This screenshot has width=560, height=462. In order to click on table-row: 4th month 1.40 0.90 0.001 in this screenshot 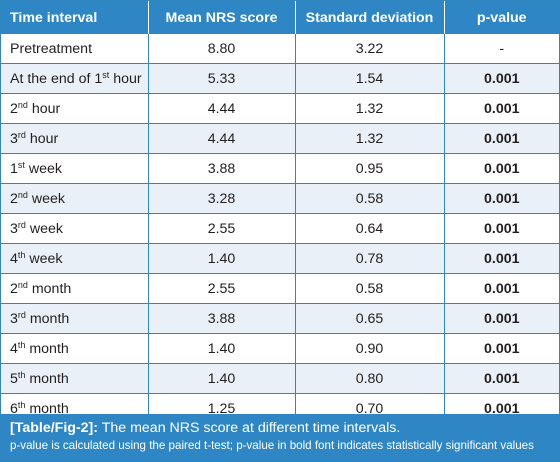, I will do `click(280, 348)`.